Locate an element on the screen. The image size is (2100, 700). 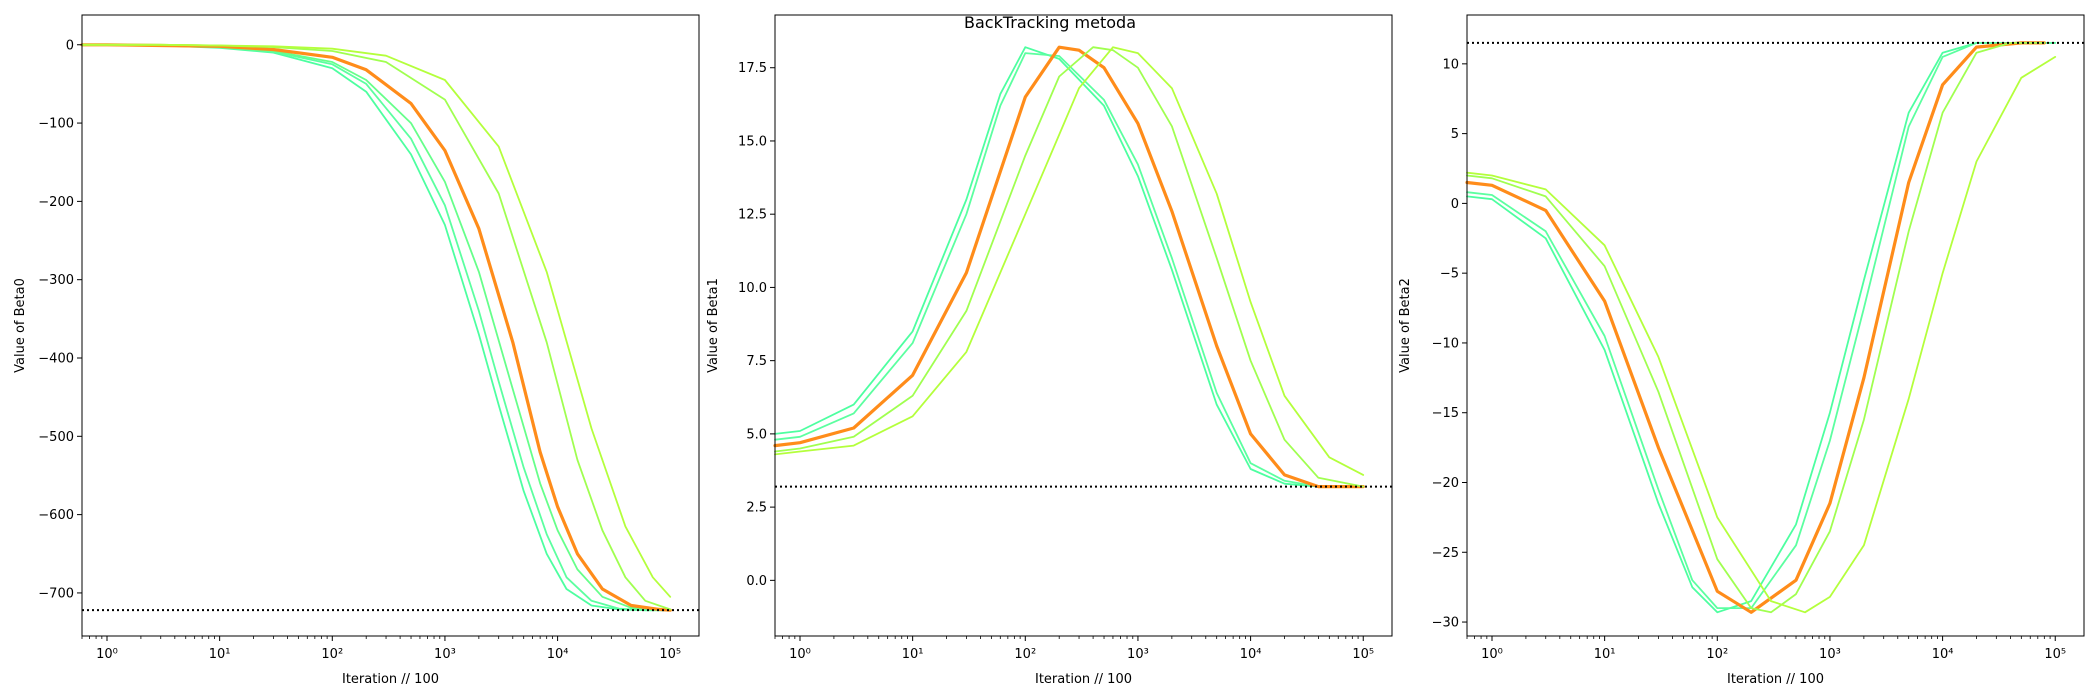
chart-3-x-tick-label: 10⁰ is located at coordinates (1492, 654).